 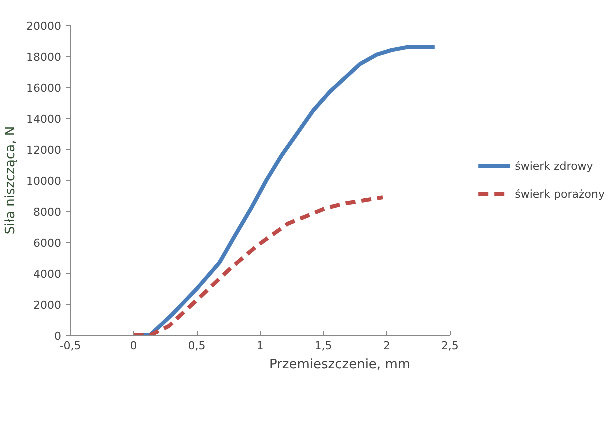 I want to click on x-tick-label: 1,5, so click(x=323, y=346).